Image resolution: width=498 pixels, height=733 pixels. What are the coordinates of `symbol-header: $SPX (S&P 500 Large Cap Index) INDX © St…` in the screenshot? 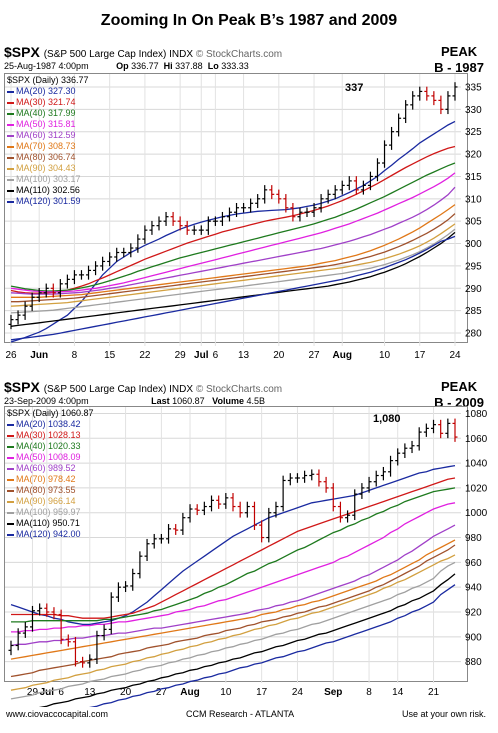 It's located at (143, 387).